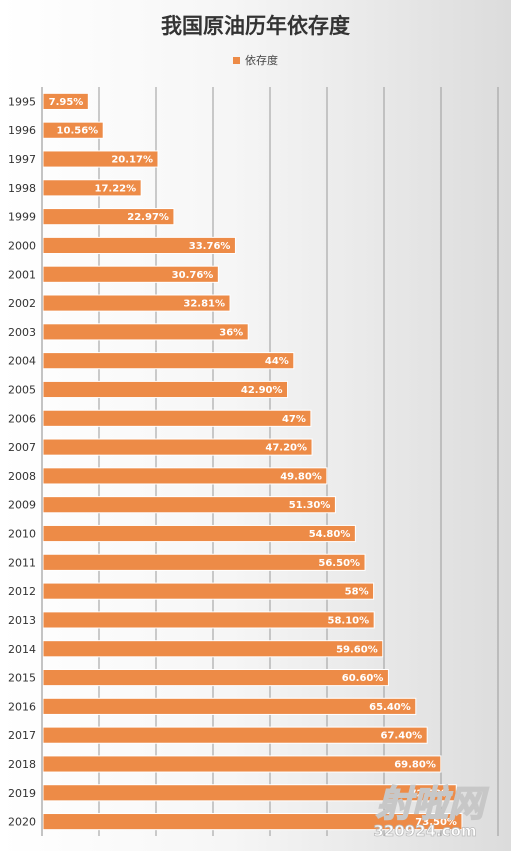 The width and height of the screenshot is (511, 851). I want to click on bar-2005, so click(165, 389).